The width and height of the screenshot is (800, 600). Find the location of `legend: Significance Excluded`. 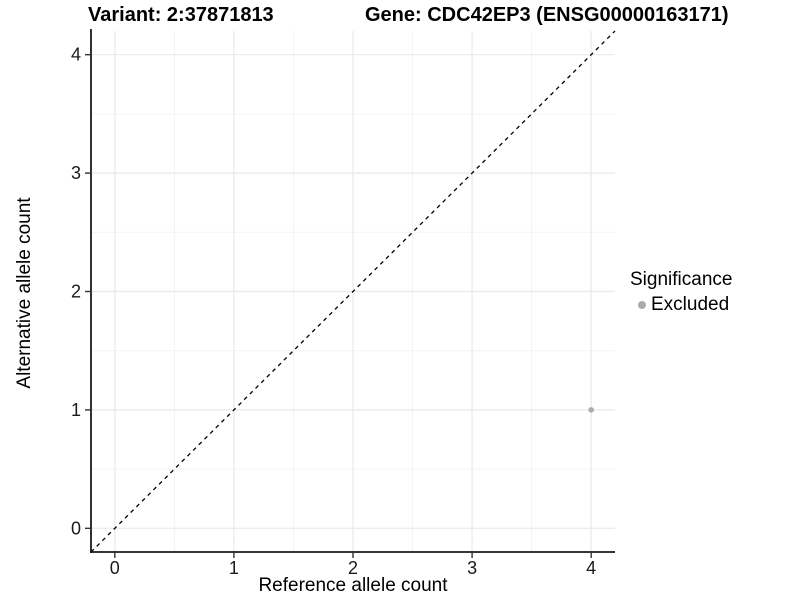

legend: Significance Excluded is located at coordinates (681, 292).